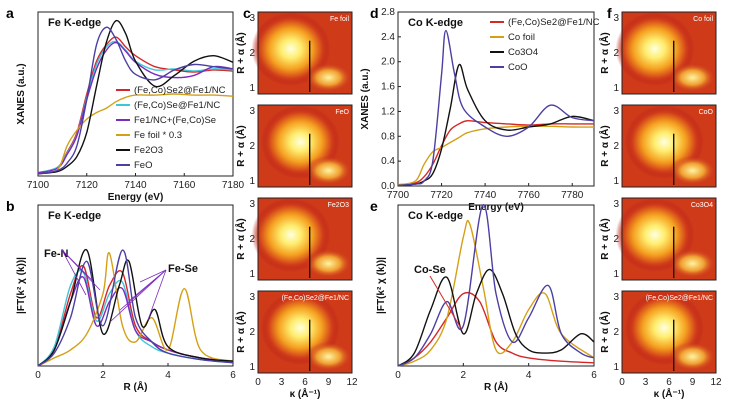  I want to click on panel-label-e: e, so click(374, 206).